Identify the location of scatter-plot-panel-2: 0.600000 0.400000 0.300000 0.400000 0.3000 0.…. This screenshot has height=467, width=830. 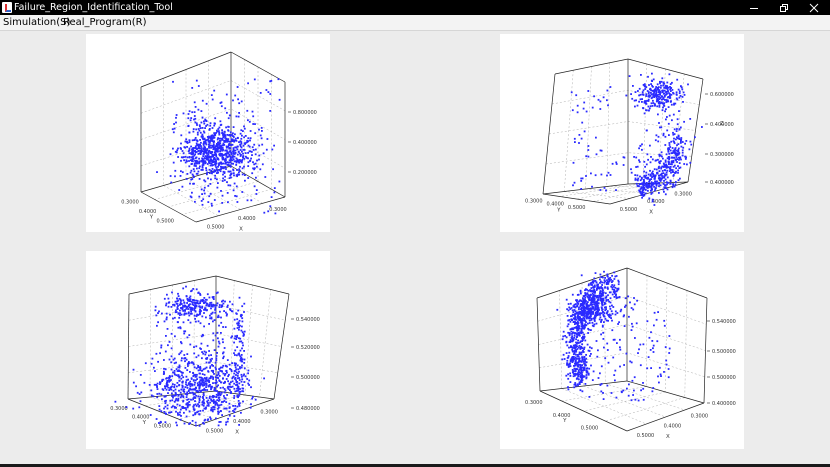
(622, 133).